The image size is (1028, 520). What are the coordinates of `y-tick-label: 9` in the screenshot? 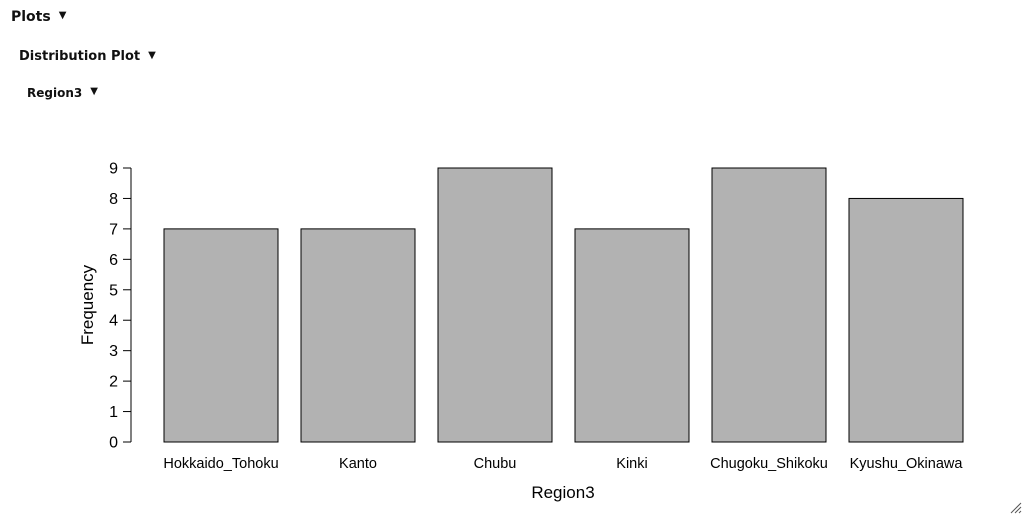 It's located at (113, 169).